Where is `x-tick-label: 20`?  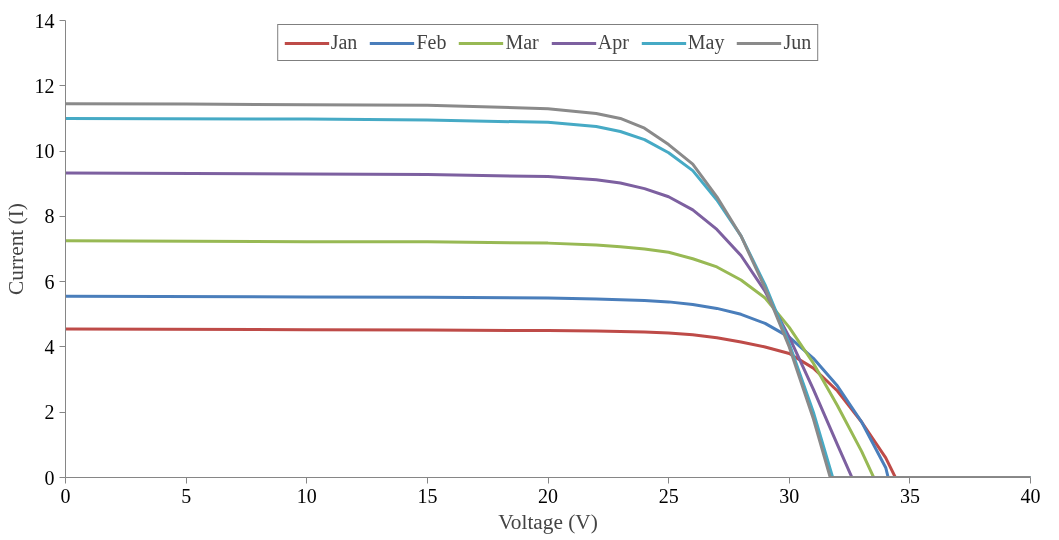 x-tick-label: 20 is located at coordinates (548, 495).